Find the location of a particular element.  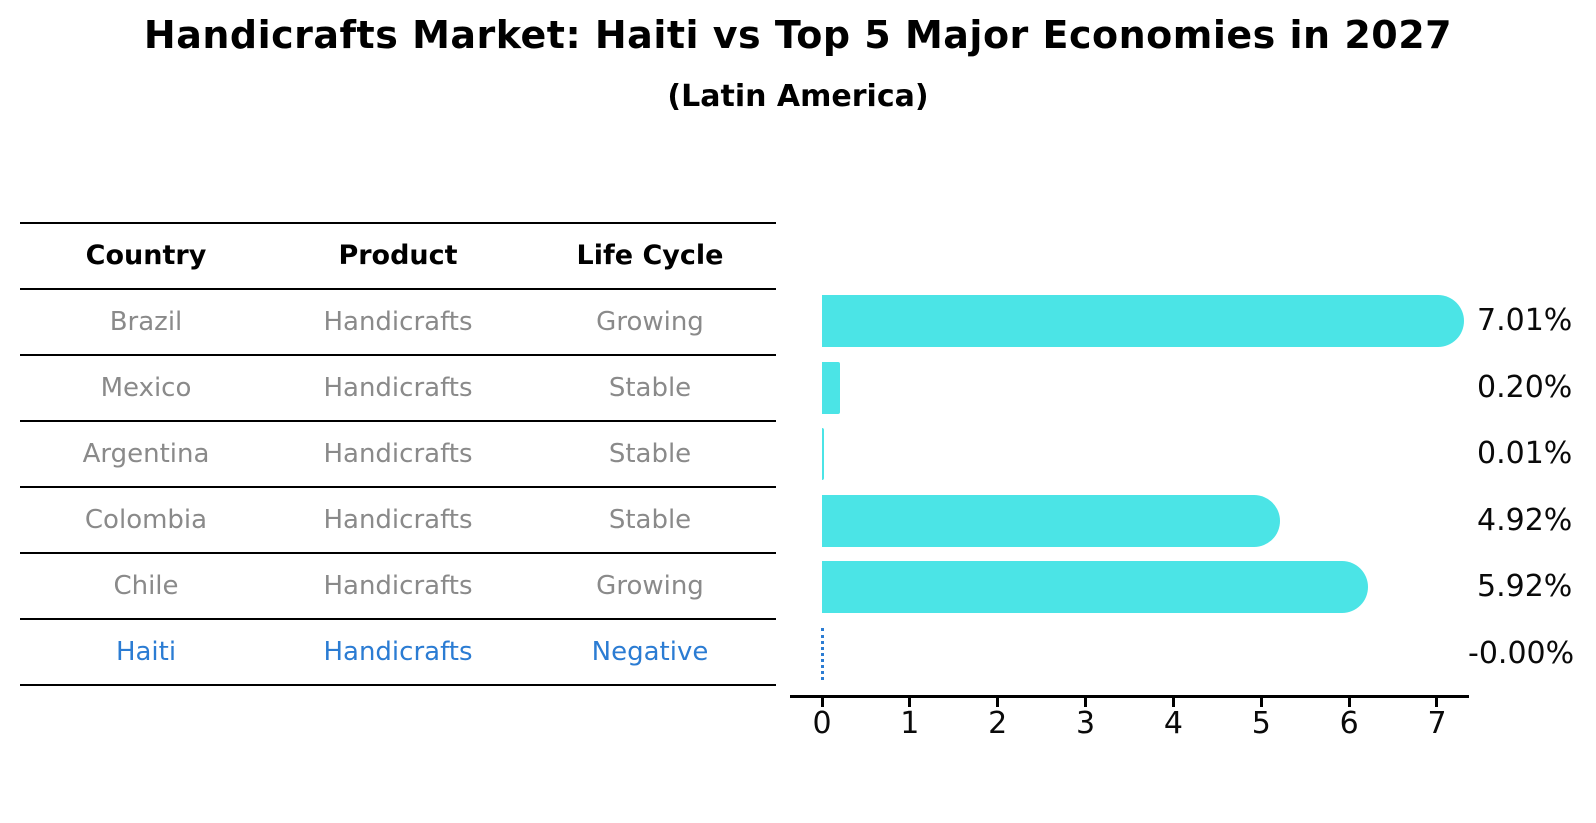

table-row: Chile Handicrafts Growing is located at coordinates (398, 584).